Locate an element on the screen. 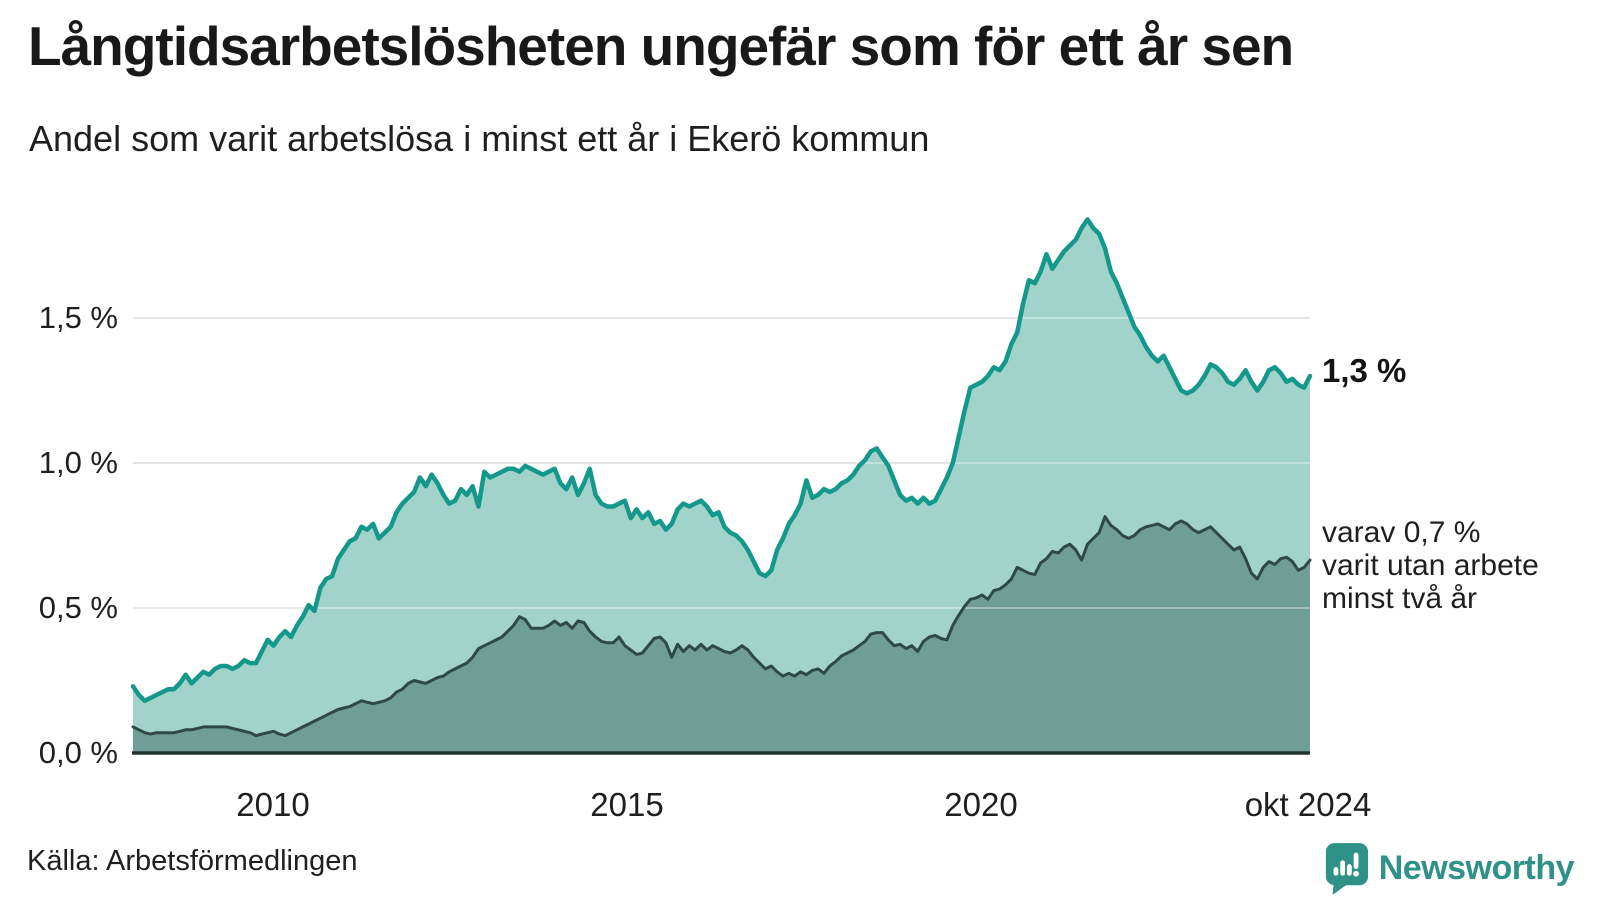  source-caption: Källa: Arbetsförmedlingen is located at coordinates (192, 861).